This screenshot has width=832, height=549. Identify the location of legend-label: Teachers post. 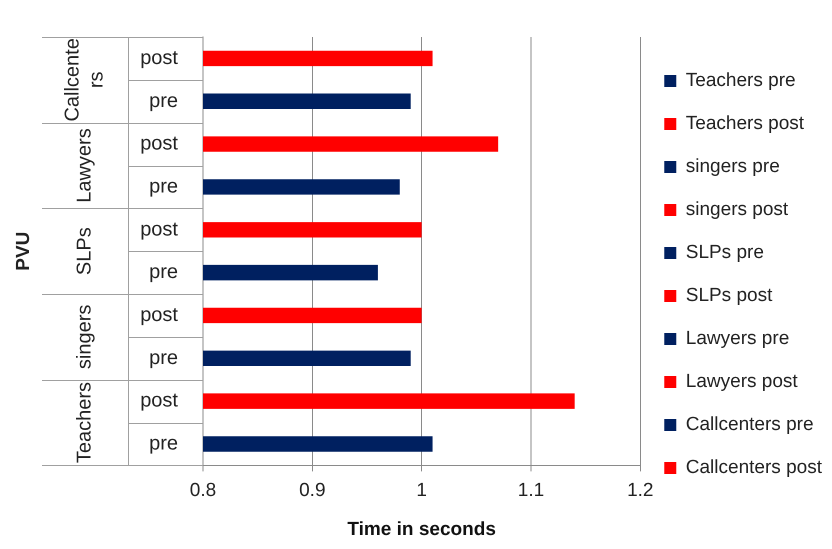
(745, 123).